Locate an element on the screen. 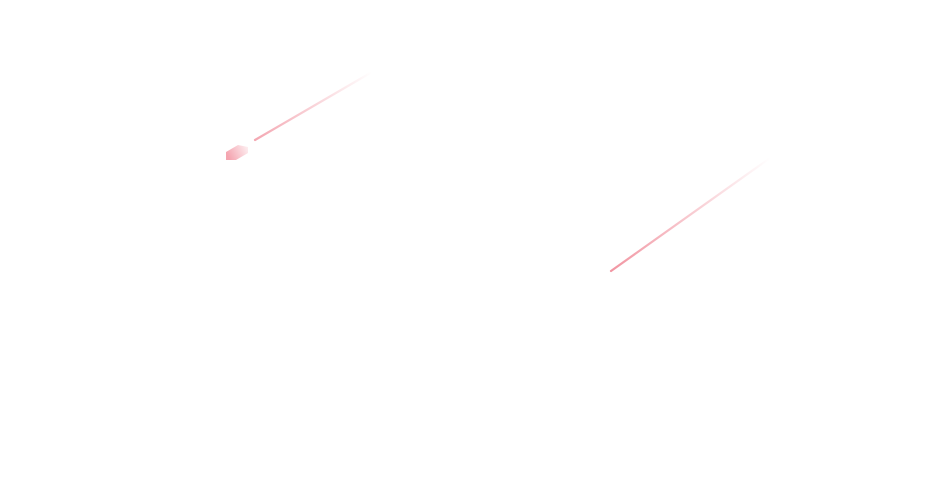 The width and height of the screenshot is (930, 500). shooting-star-icon is located at coordinates (237, 152).